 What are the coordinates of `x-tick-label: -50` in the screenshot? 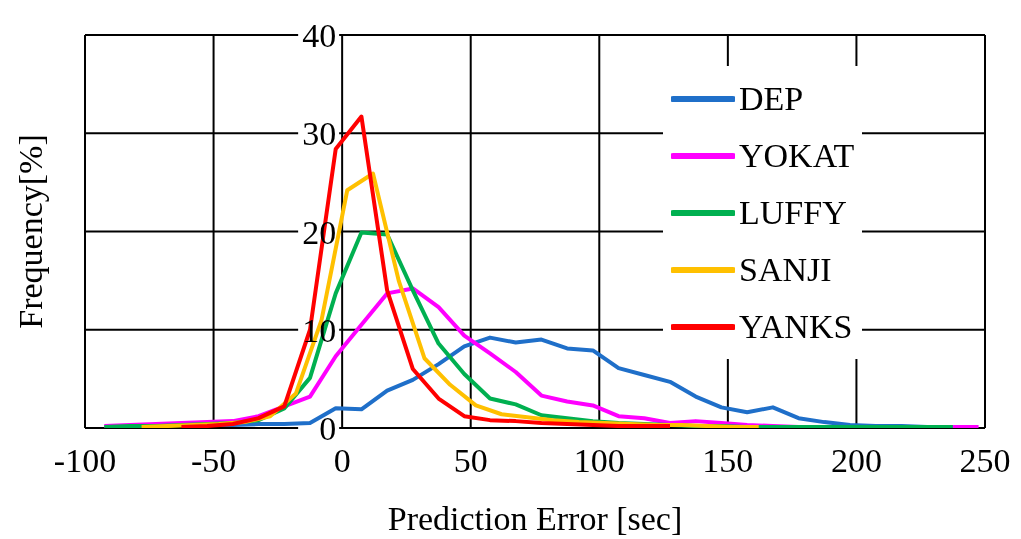 It's located at (213, 461).